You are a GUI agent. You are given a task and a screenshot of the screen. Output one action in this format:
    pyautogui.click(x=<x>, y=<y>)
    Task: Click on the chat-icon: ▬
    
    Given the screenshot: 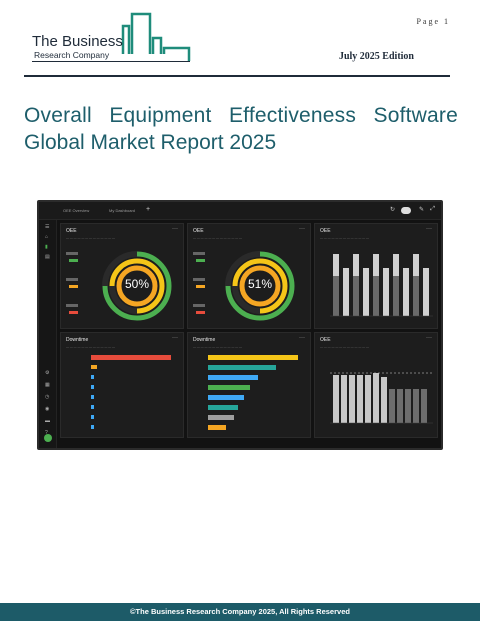 What is the action you would take?
    pyautogui.click(x=47, y=421)
    